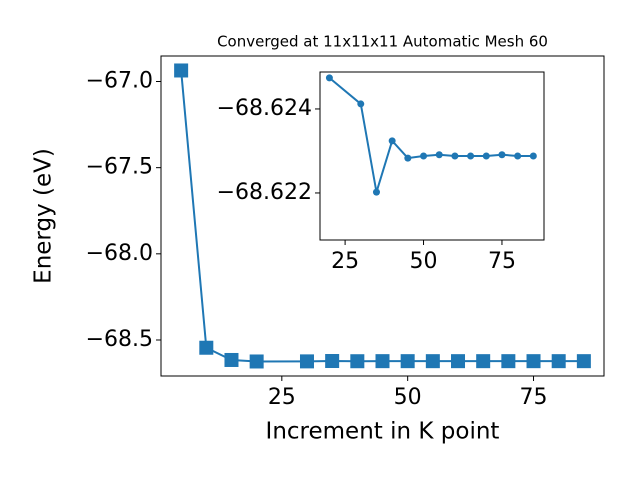 The image size is (640, 480). Describe the element at coordinates (119, 339) in the screenshot. I see `y-tick-label: −68.5` at that location.